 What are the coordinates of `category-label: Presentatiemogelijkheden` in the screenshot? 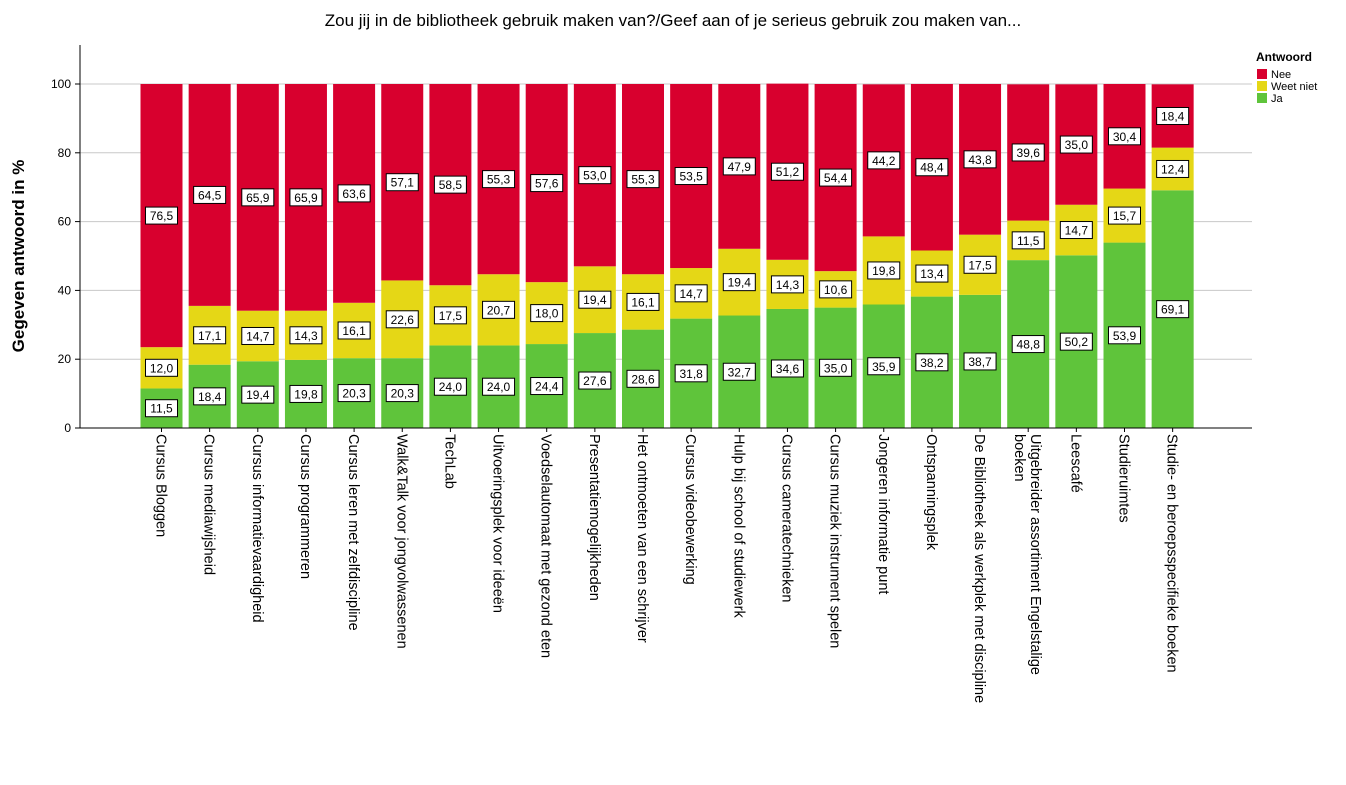 It's located at (594, 517).